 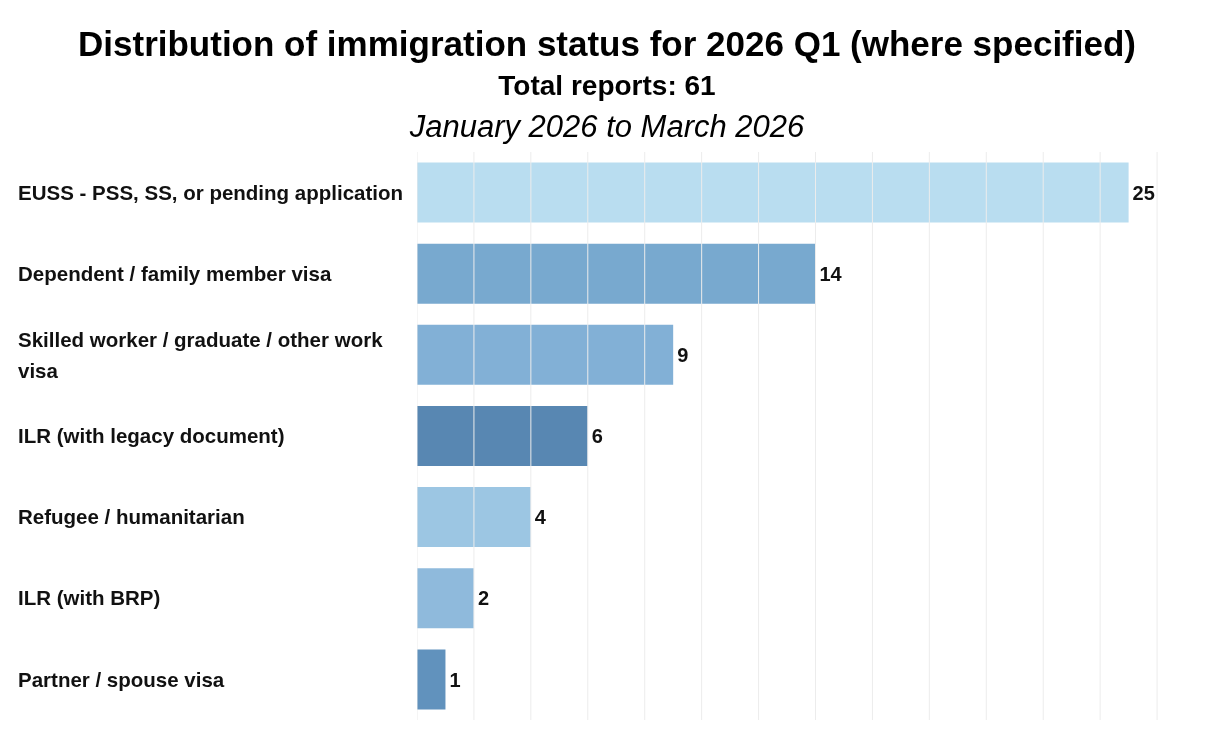 I want to click on data-label: 25, so click(x=1143, y=192).